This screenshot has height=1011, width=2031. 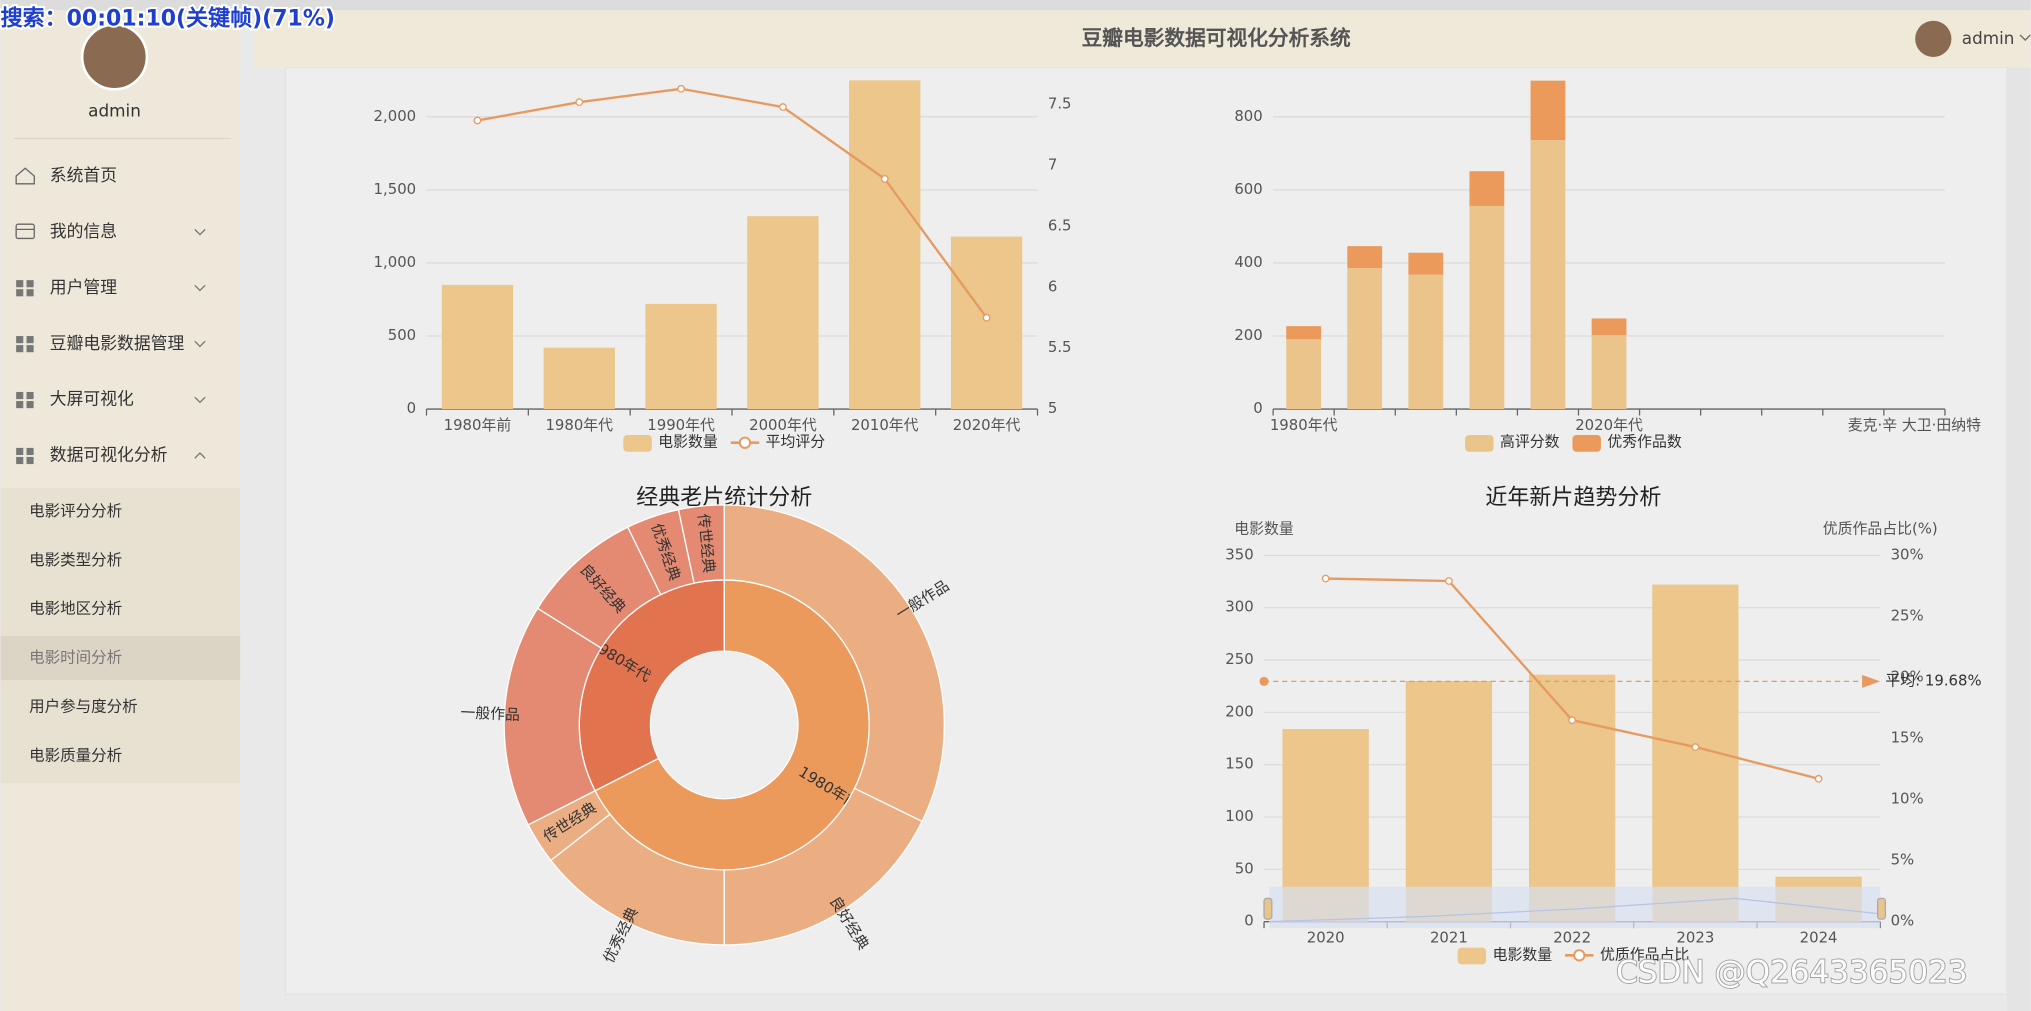 What do you see at coordinates (395, 189) in the screenshot?
I see `y-tick-label: 1,500` at bounding box center [395, 189].